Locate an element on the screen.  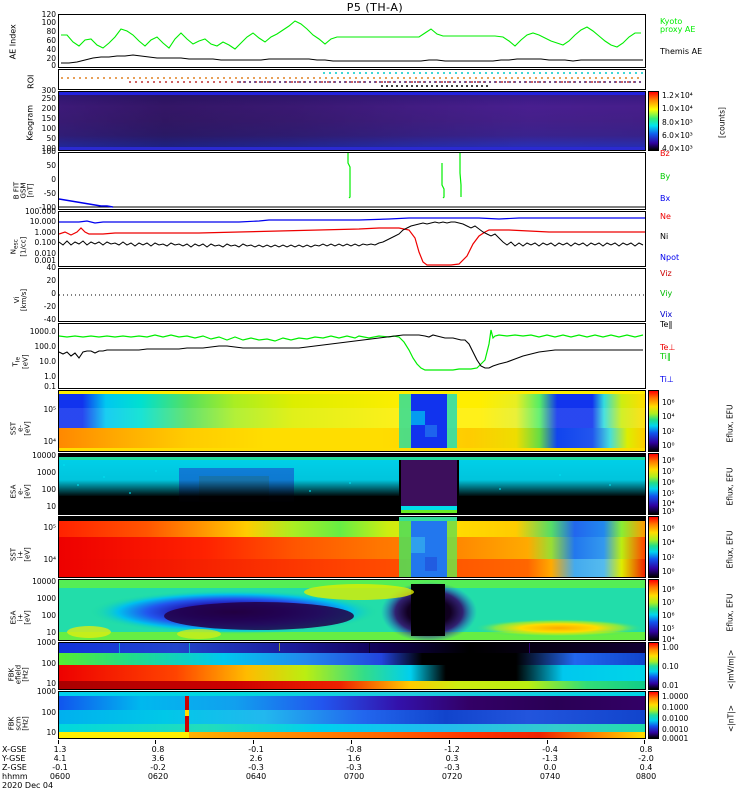
keogram-cbtick-1: 1.0×10⁴ is located at coordinates (677, 108).